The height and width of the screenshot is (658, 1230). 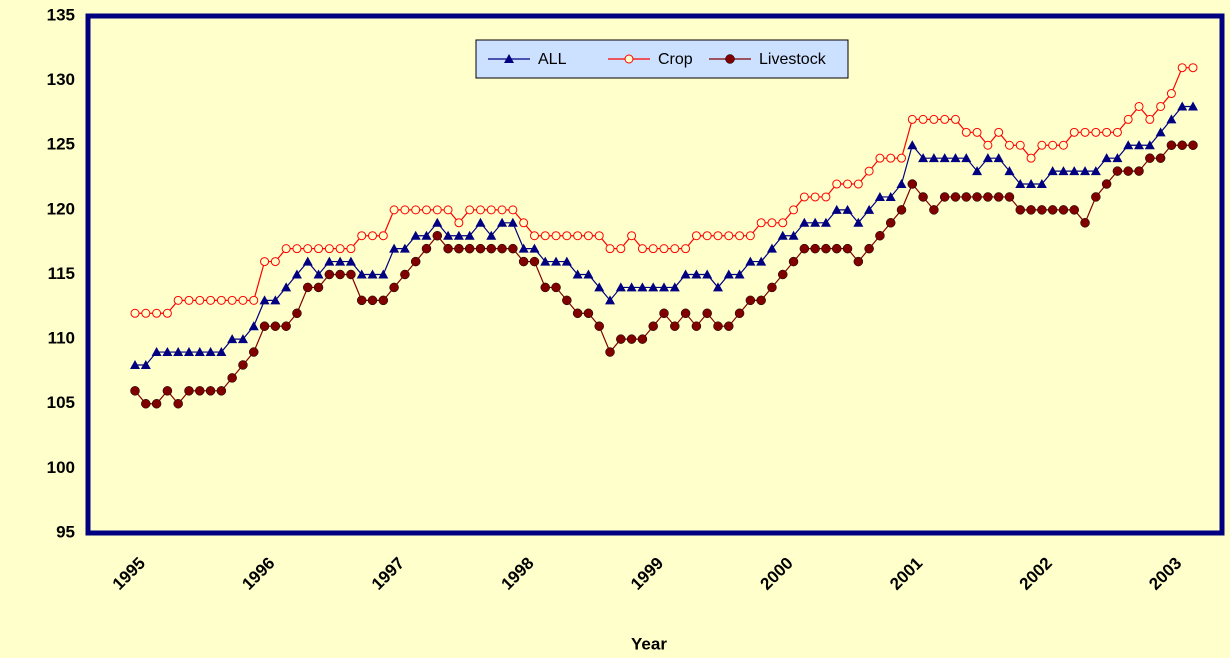 I want to click on legend-label: ALL, so click(x=552, y=59).